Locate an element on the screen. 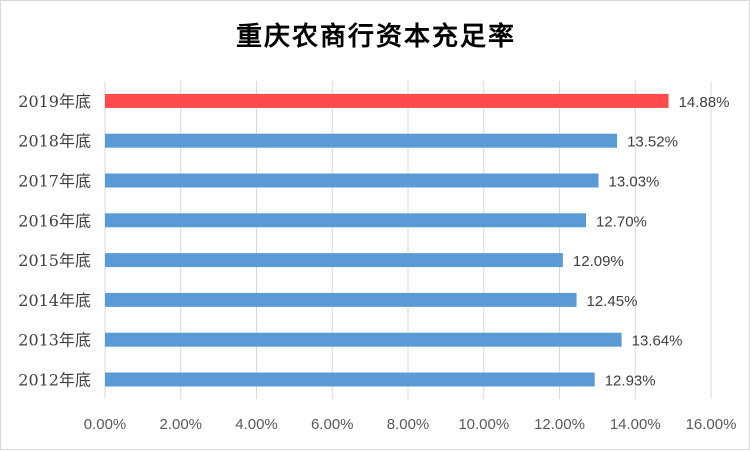 This screenshot has width=750, height=451. category-label: 2019年底 is located at coordinates (54, 101).